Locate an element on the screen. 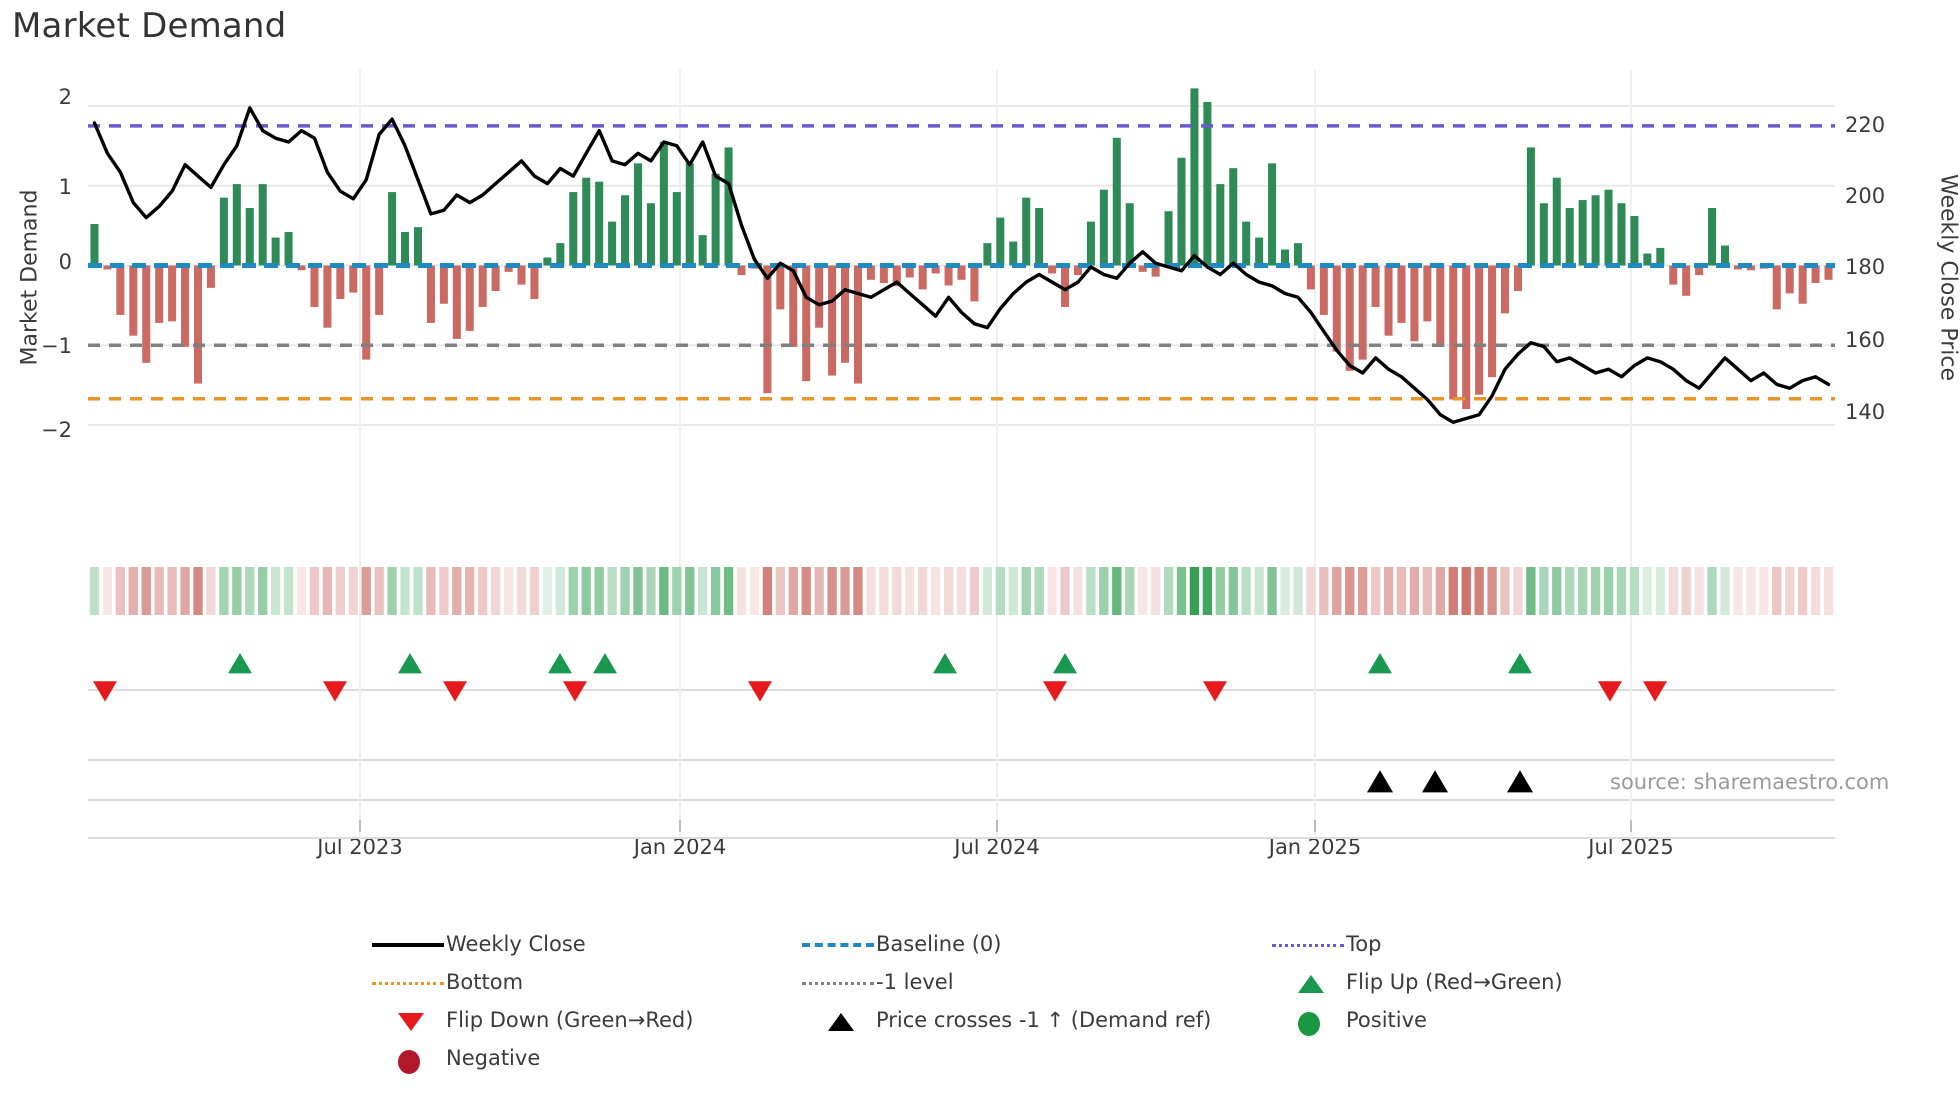 This screenshot has width=1960, height=1102. line-icon is located at coordinates (409, 944).